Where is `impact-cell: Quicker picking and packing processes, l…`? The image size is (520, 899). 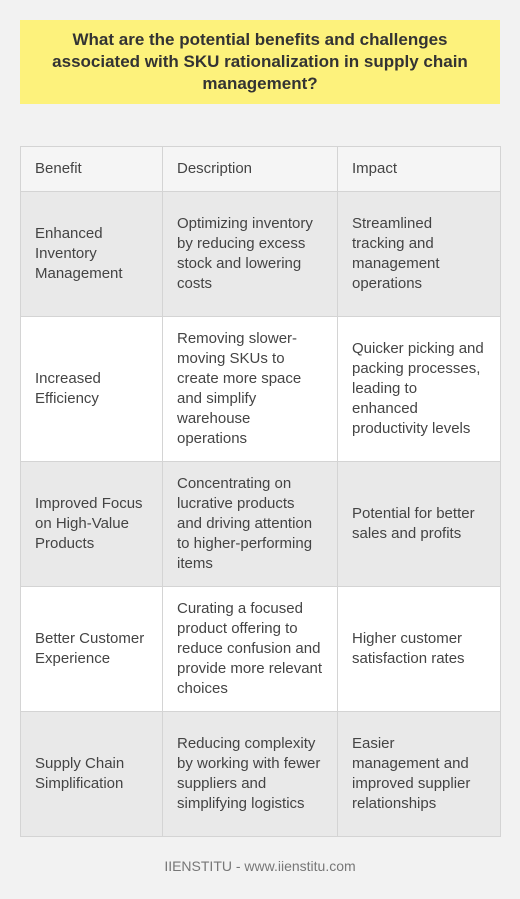 impact-cell: Quicker picking and packing processes, l… is located at coordinates (419, 389).